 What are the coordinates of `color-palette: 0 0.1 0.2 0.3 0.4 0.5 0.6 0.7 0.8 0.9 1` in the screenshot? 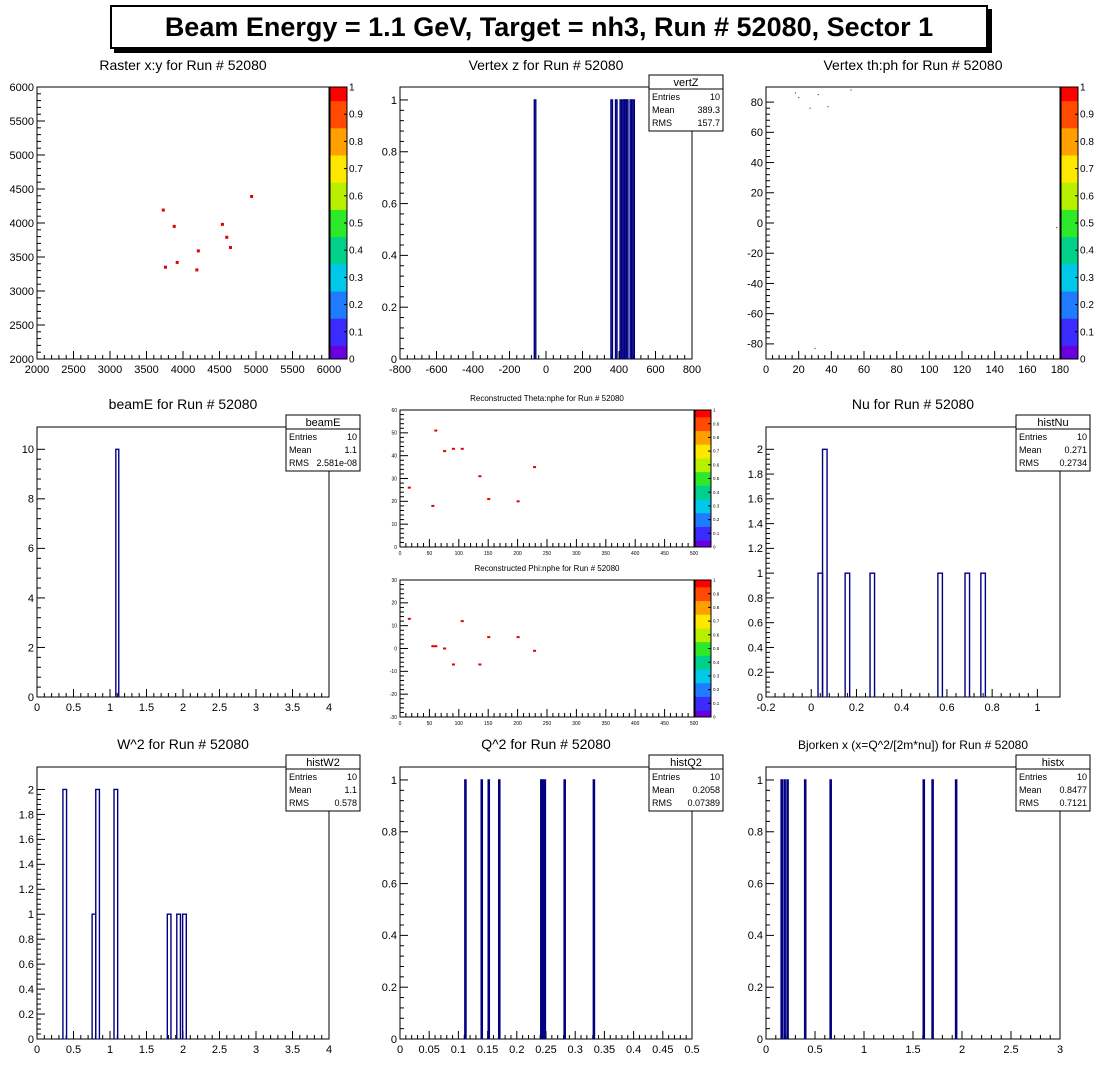 It's located at (346, 224).